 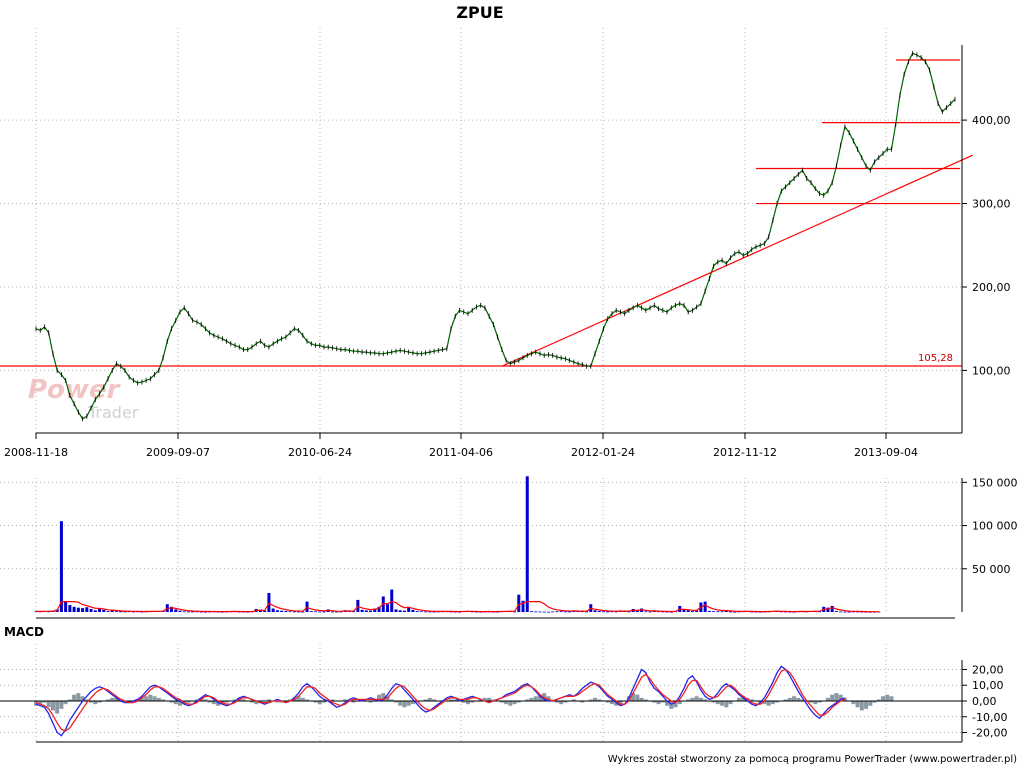 I want to click on date-tick-label: 2009-09-07, so click(x=178, y=452).